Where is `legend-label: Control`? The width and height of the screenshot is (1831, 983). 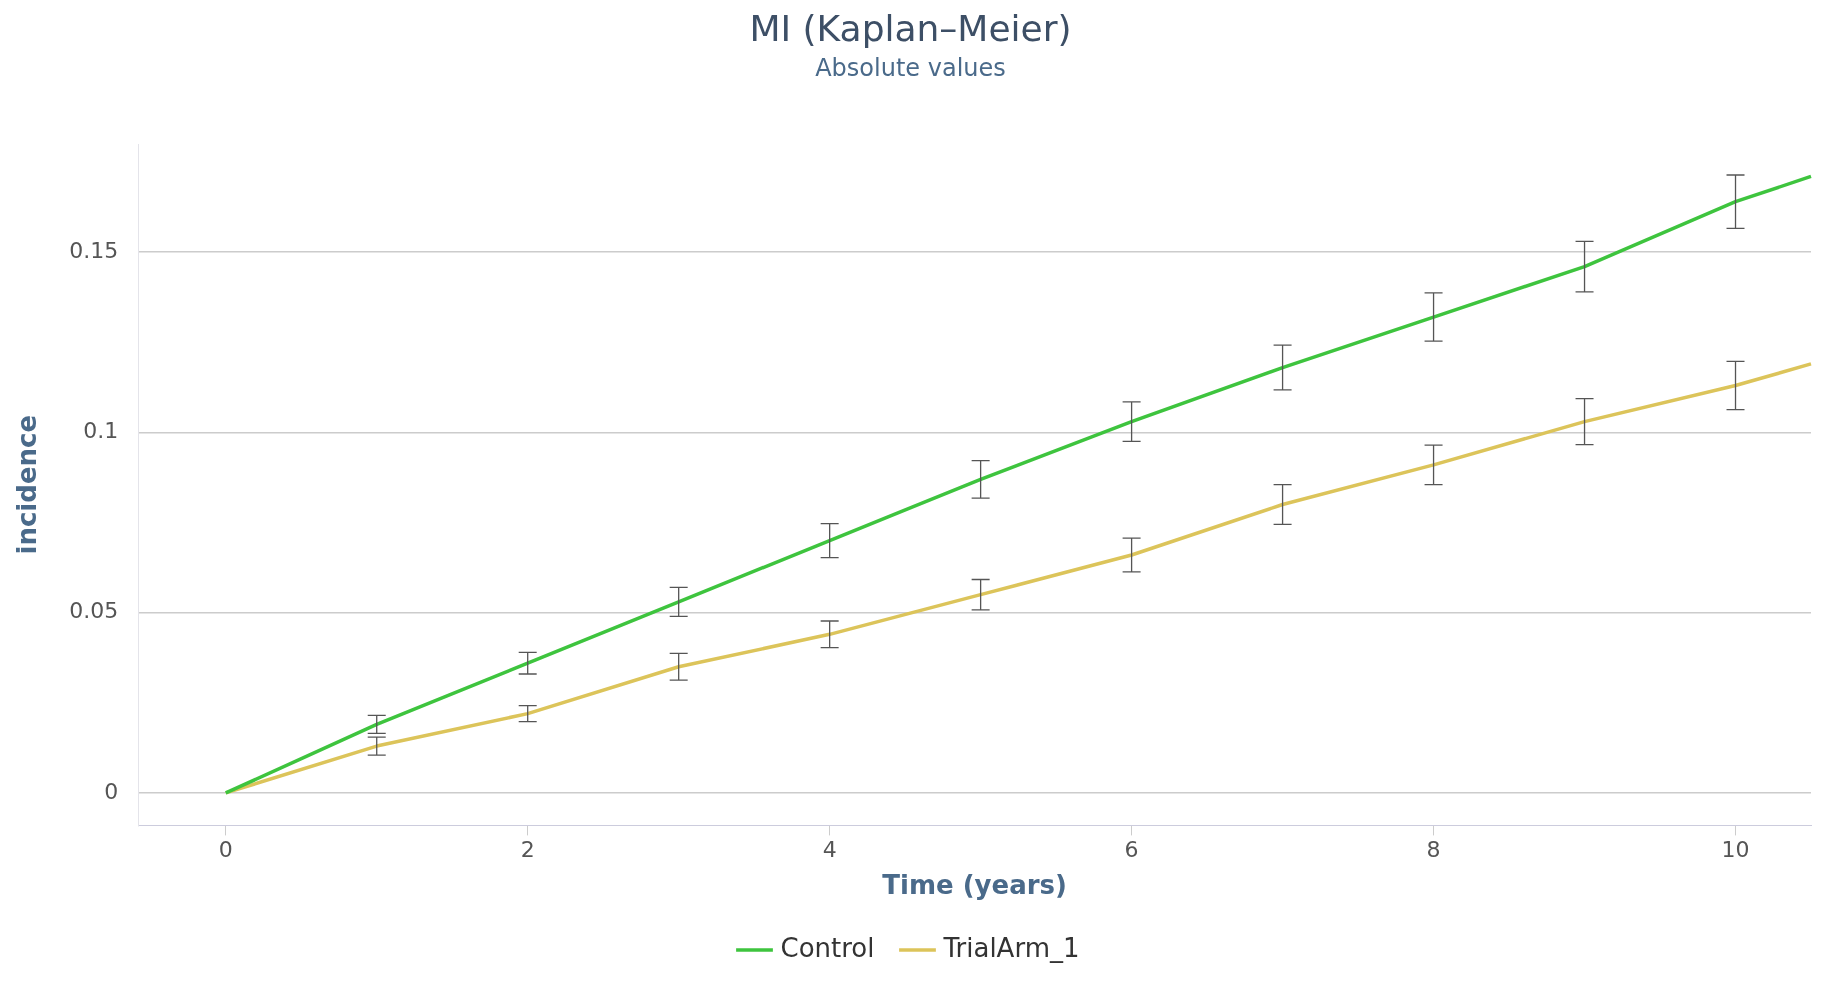 legend-label: Control is located at coordinates (827, 947).